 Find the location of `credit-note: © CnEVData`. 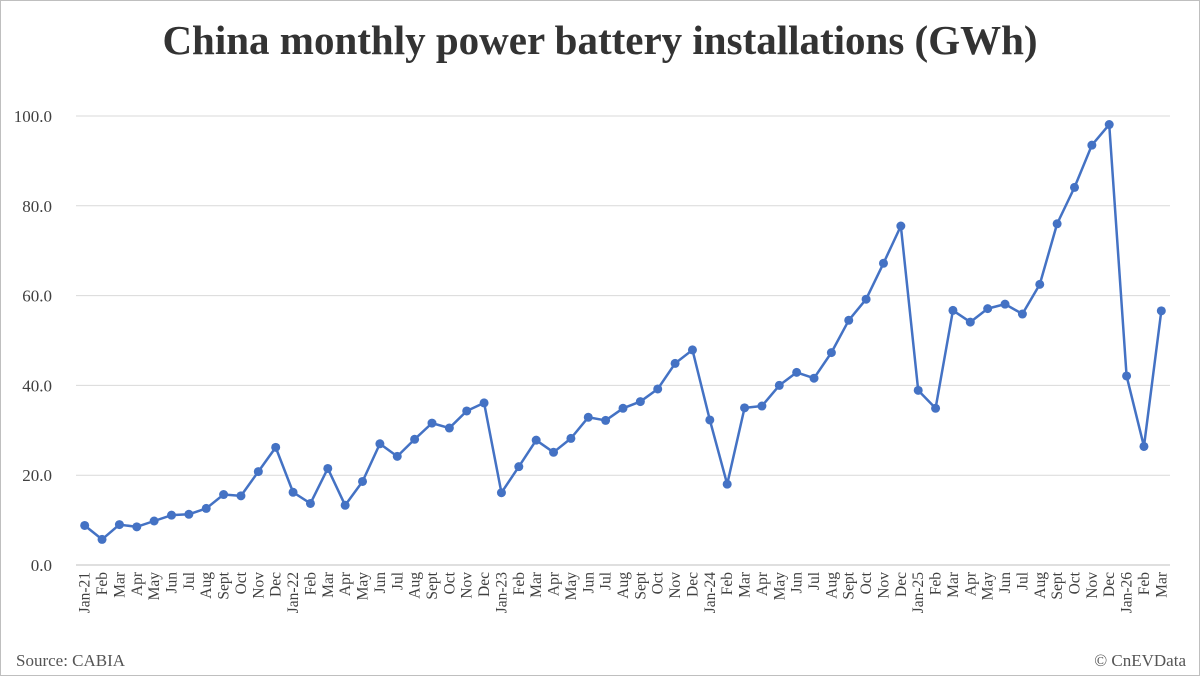

credit-note: © CnEVData is located at coordinates (1140, 660).